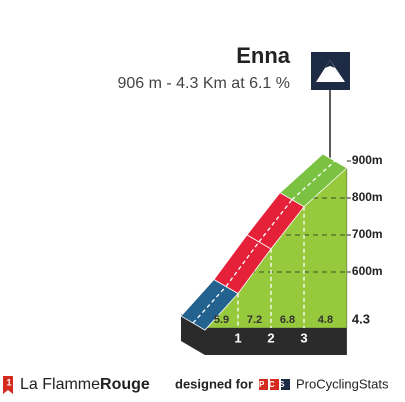 Image resolution: width=405 pixels, height=402 pixels. I want to click on gradient-label: 4.8, so click(325, 320).